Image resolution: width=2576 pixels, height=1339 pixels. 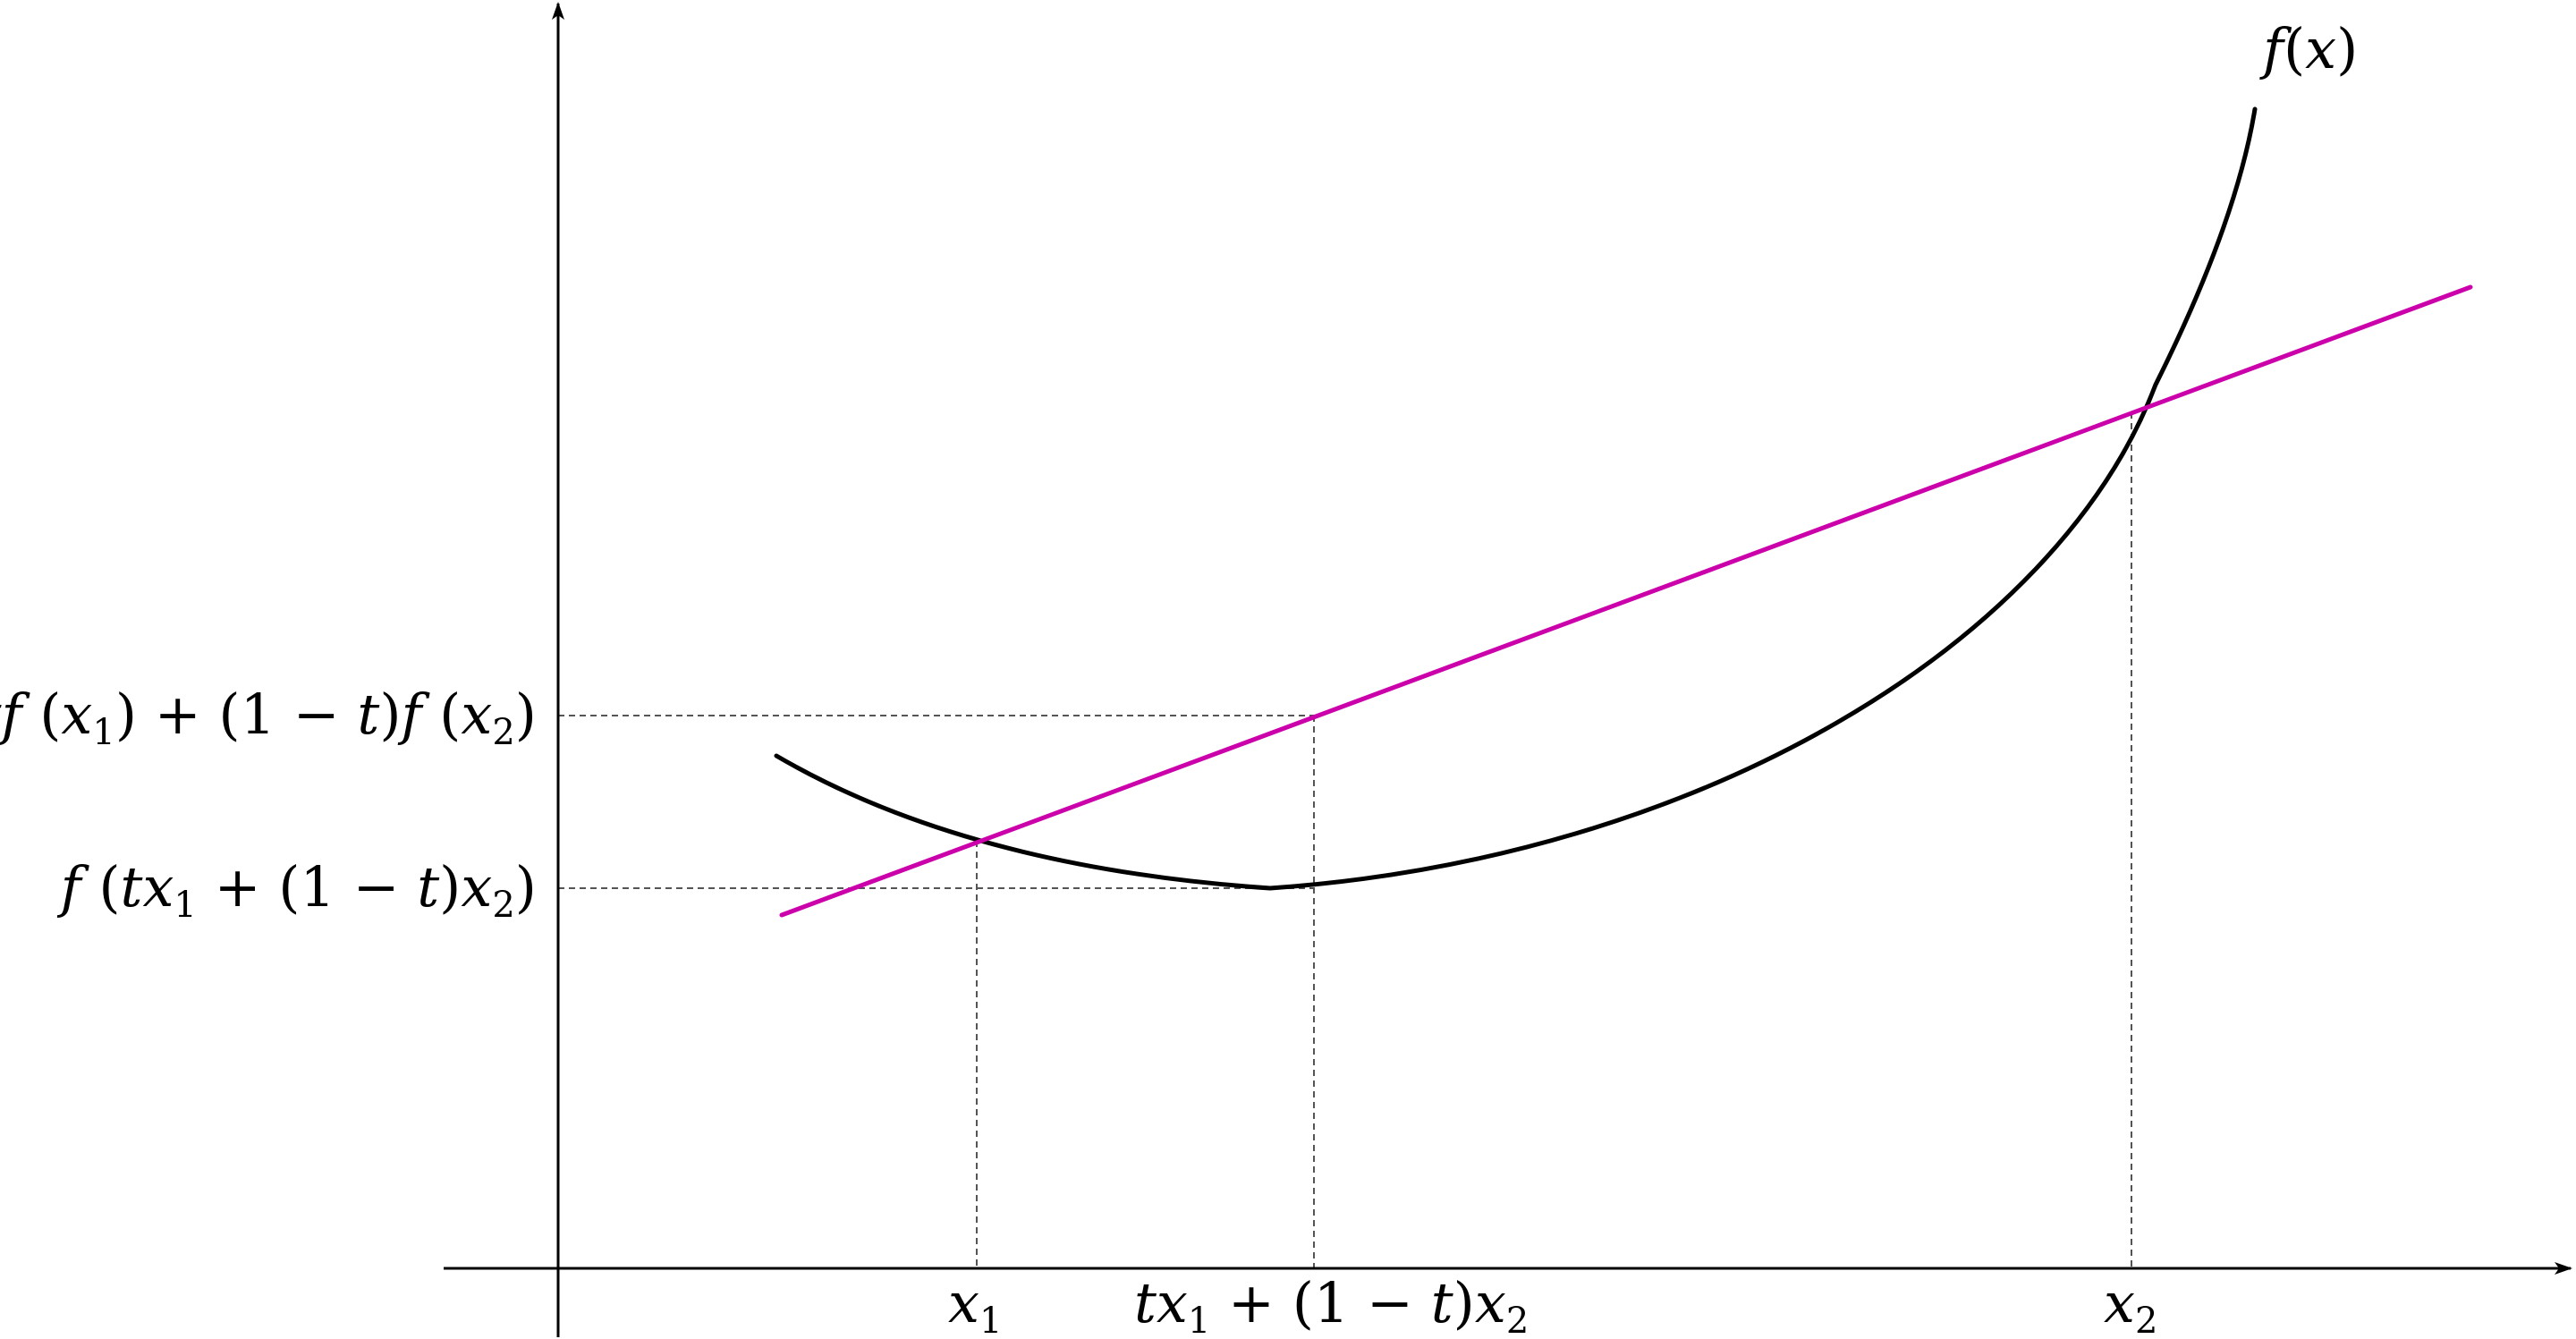 What do you see at coordinates (2308, 48) in the screenshot?
I see `curve-label: f(x)` at bounding box center [2308, 48].